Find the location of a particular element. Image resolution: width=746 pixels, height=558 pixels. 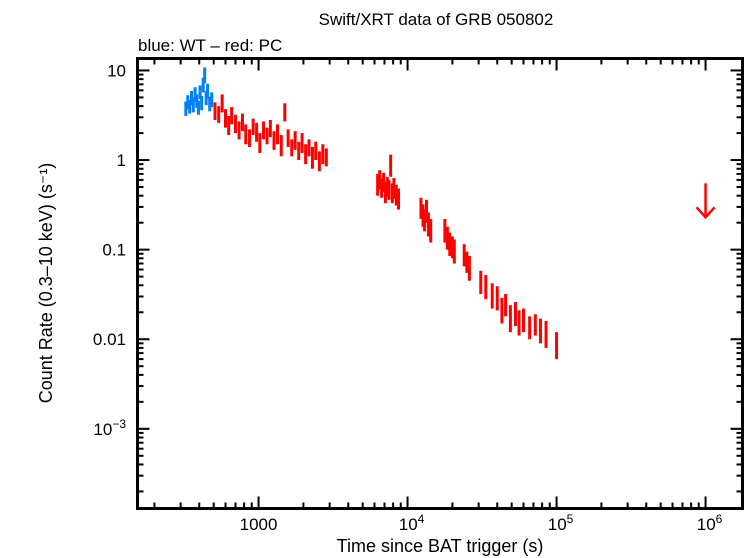

pc-upper-limit is located at coordinates (705, 201).